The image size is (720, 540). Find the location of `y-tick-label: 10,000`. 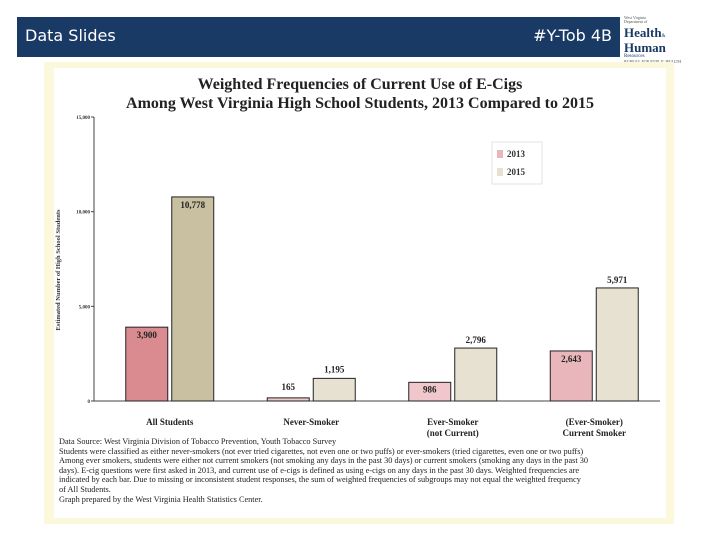

y-tick-label: 10,000 is located at coordinates (83, 213).